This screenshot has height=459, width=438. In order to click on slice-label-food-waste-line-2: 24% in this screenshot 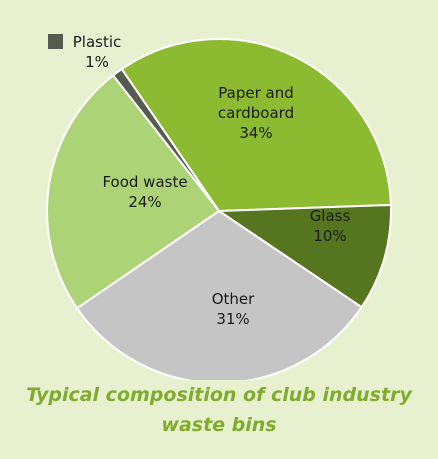, I will do `click(144, 202)`.